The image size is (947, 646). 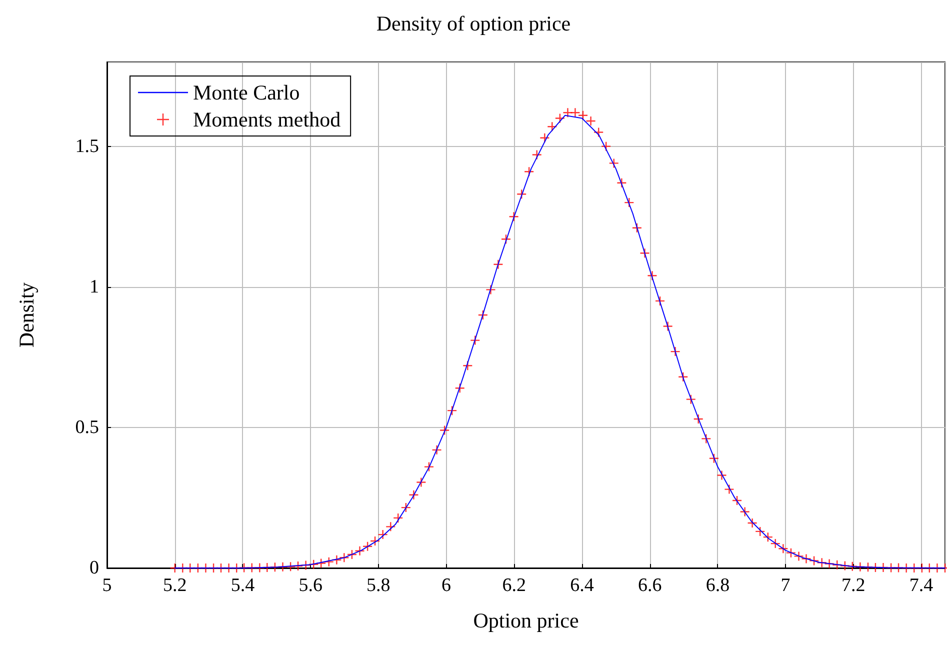 I want to click on y-tick-label: 1, so click(x=94, y=287).